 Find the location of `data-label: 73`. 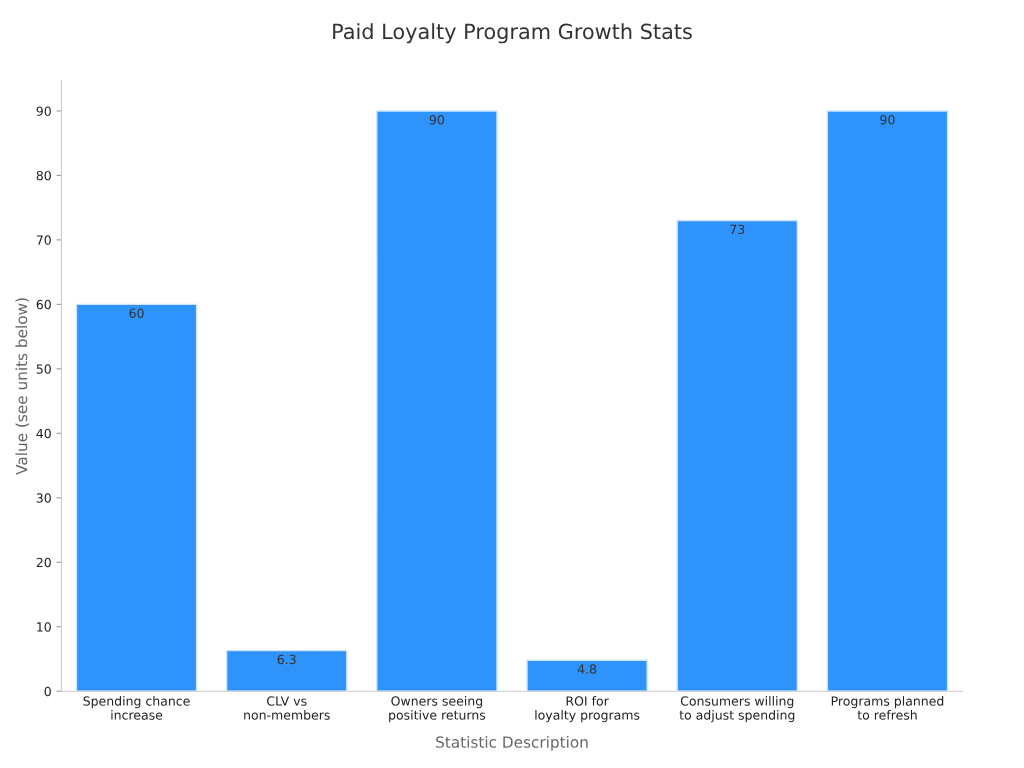

data-label: 73 is located at coordinates (737, 229).